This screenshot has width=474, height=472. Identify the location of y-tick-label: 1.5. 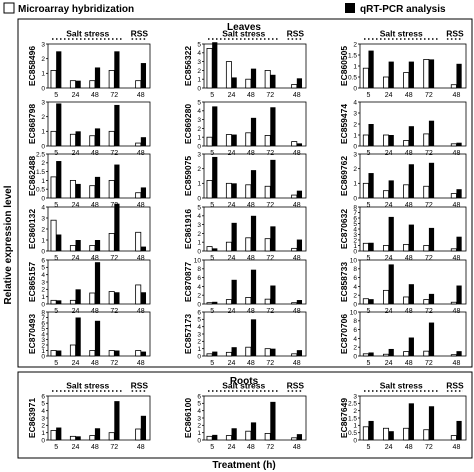
(40, 172).